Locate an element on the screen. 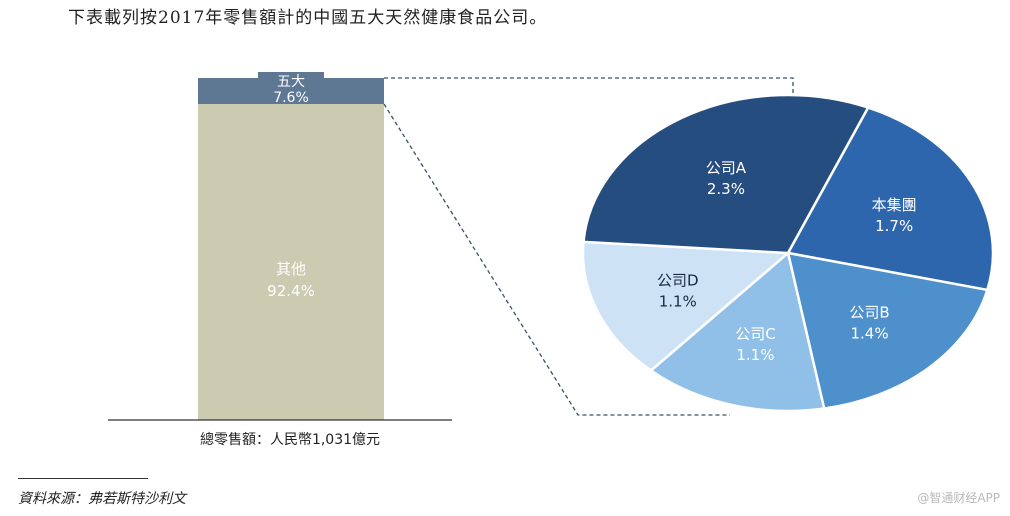 Image resolution: width=1010 pixels, height=516 pixels. pie-slice-name-2: 公司C is located at coordinates (755, 334).